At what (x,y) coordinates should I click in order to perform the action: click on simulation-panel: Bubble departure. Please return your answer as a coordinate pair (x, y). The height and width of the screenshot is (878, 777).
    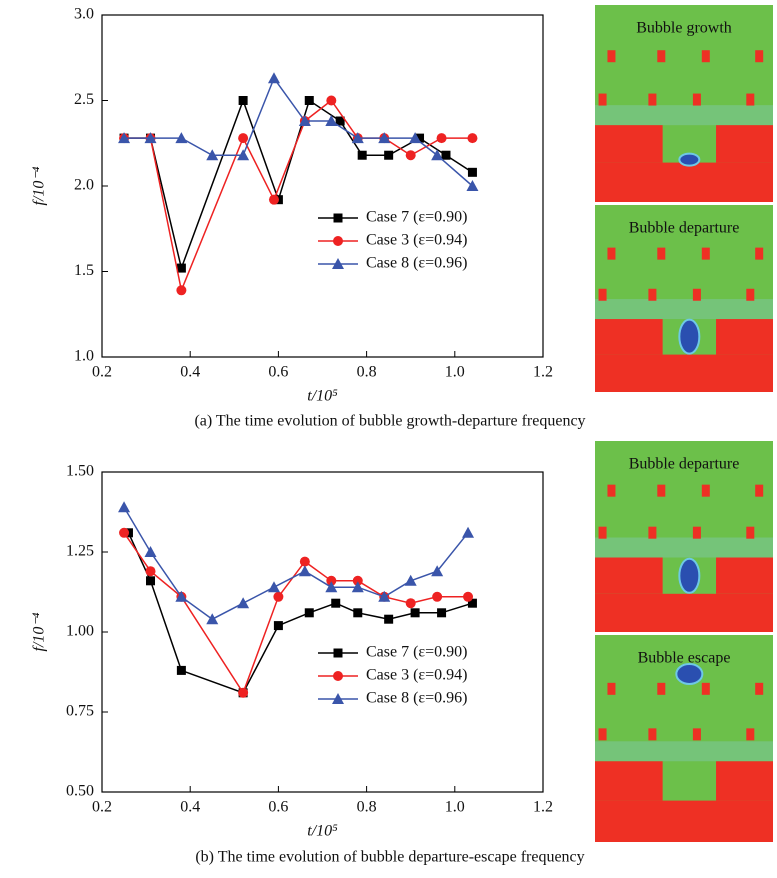
    Looking at the image, I should click on (684, 298).